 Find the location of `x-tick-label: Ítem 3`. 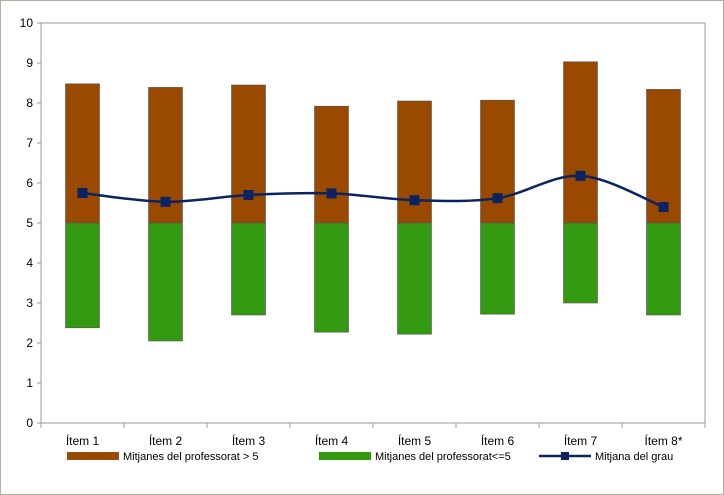

x-tick-label: Ítem 3 is located at coordinates (249, 440).